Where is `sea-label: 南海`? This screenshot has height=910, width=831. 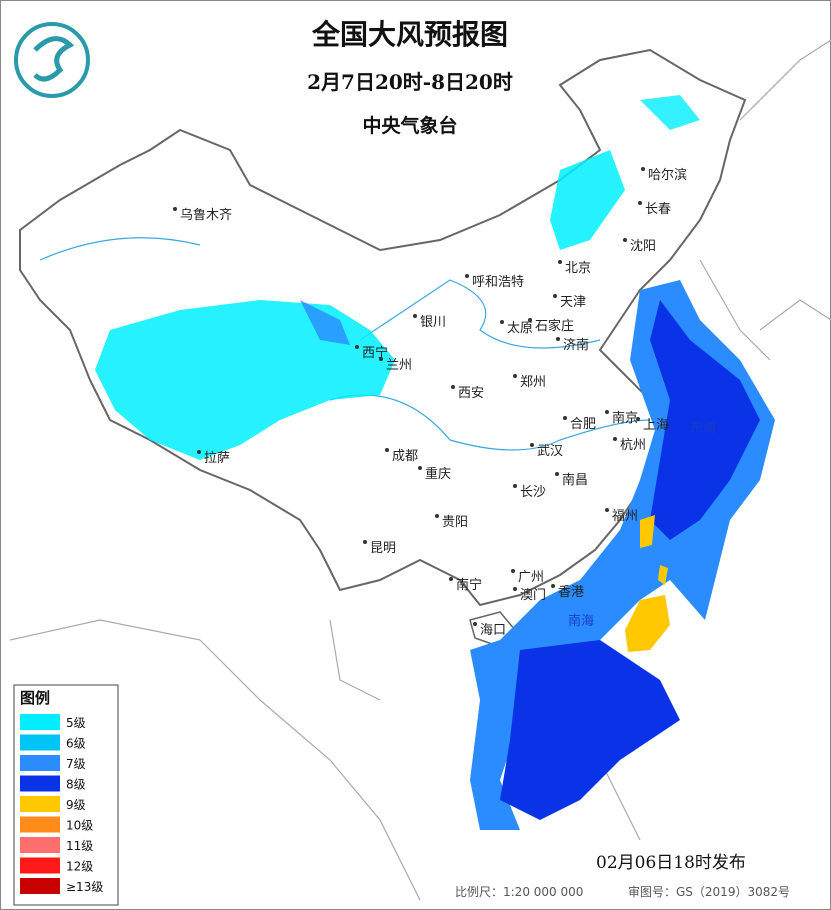
sea-label: 南海 is located at coordinates (581, 621).